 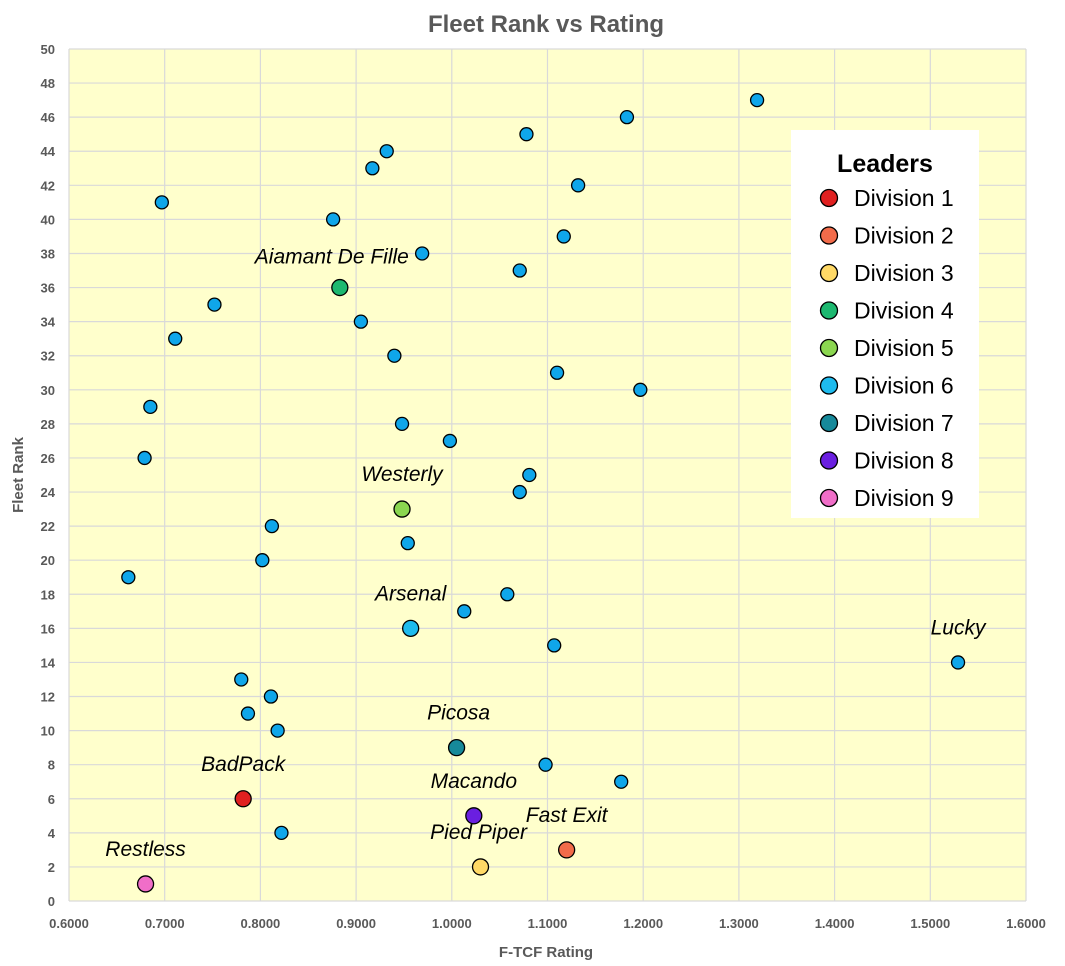 I want to click on legend-entry: Division 3, so click(x=904, y=273).